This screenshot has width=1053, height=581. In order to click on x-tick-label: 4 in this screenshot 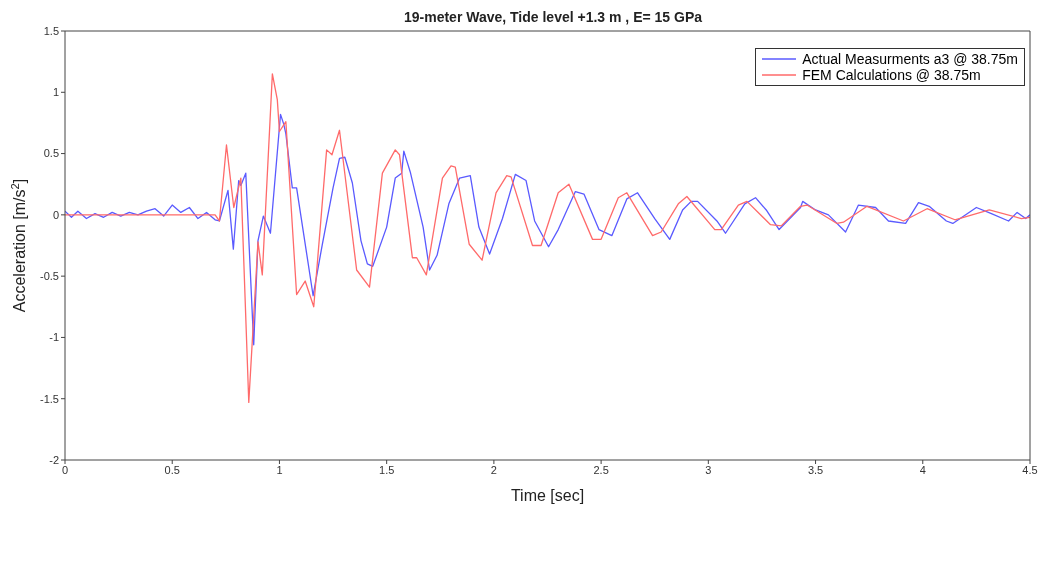, I will do `click(922, 469)`.